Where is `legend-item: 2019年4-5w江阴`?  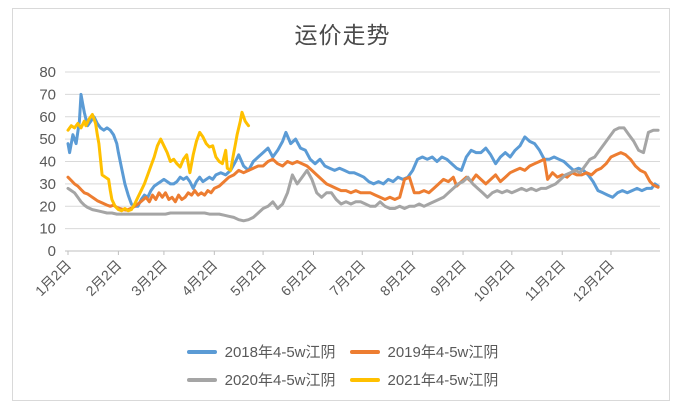 legend-item: 2019年4-5w江阴 is located at coordinates (424, 351).